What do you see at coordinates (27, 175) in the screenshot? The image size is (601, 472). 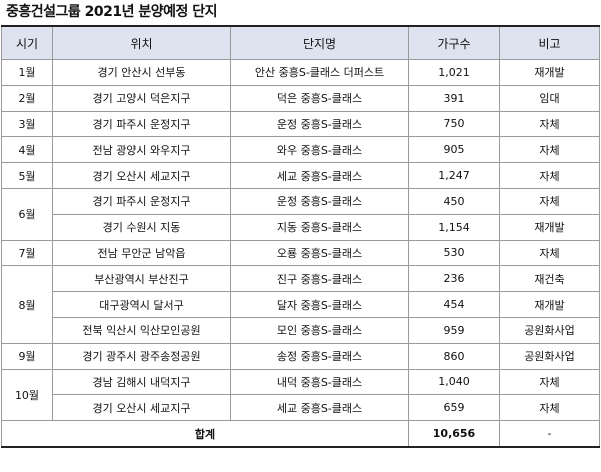 I see `month-cell: 5월` at bounding box center [27, 175].